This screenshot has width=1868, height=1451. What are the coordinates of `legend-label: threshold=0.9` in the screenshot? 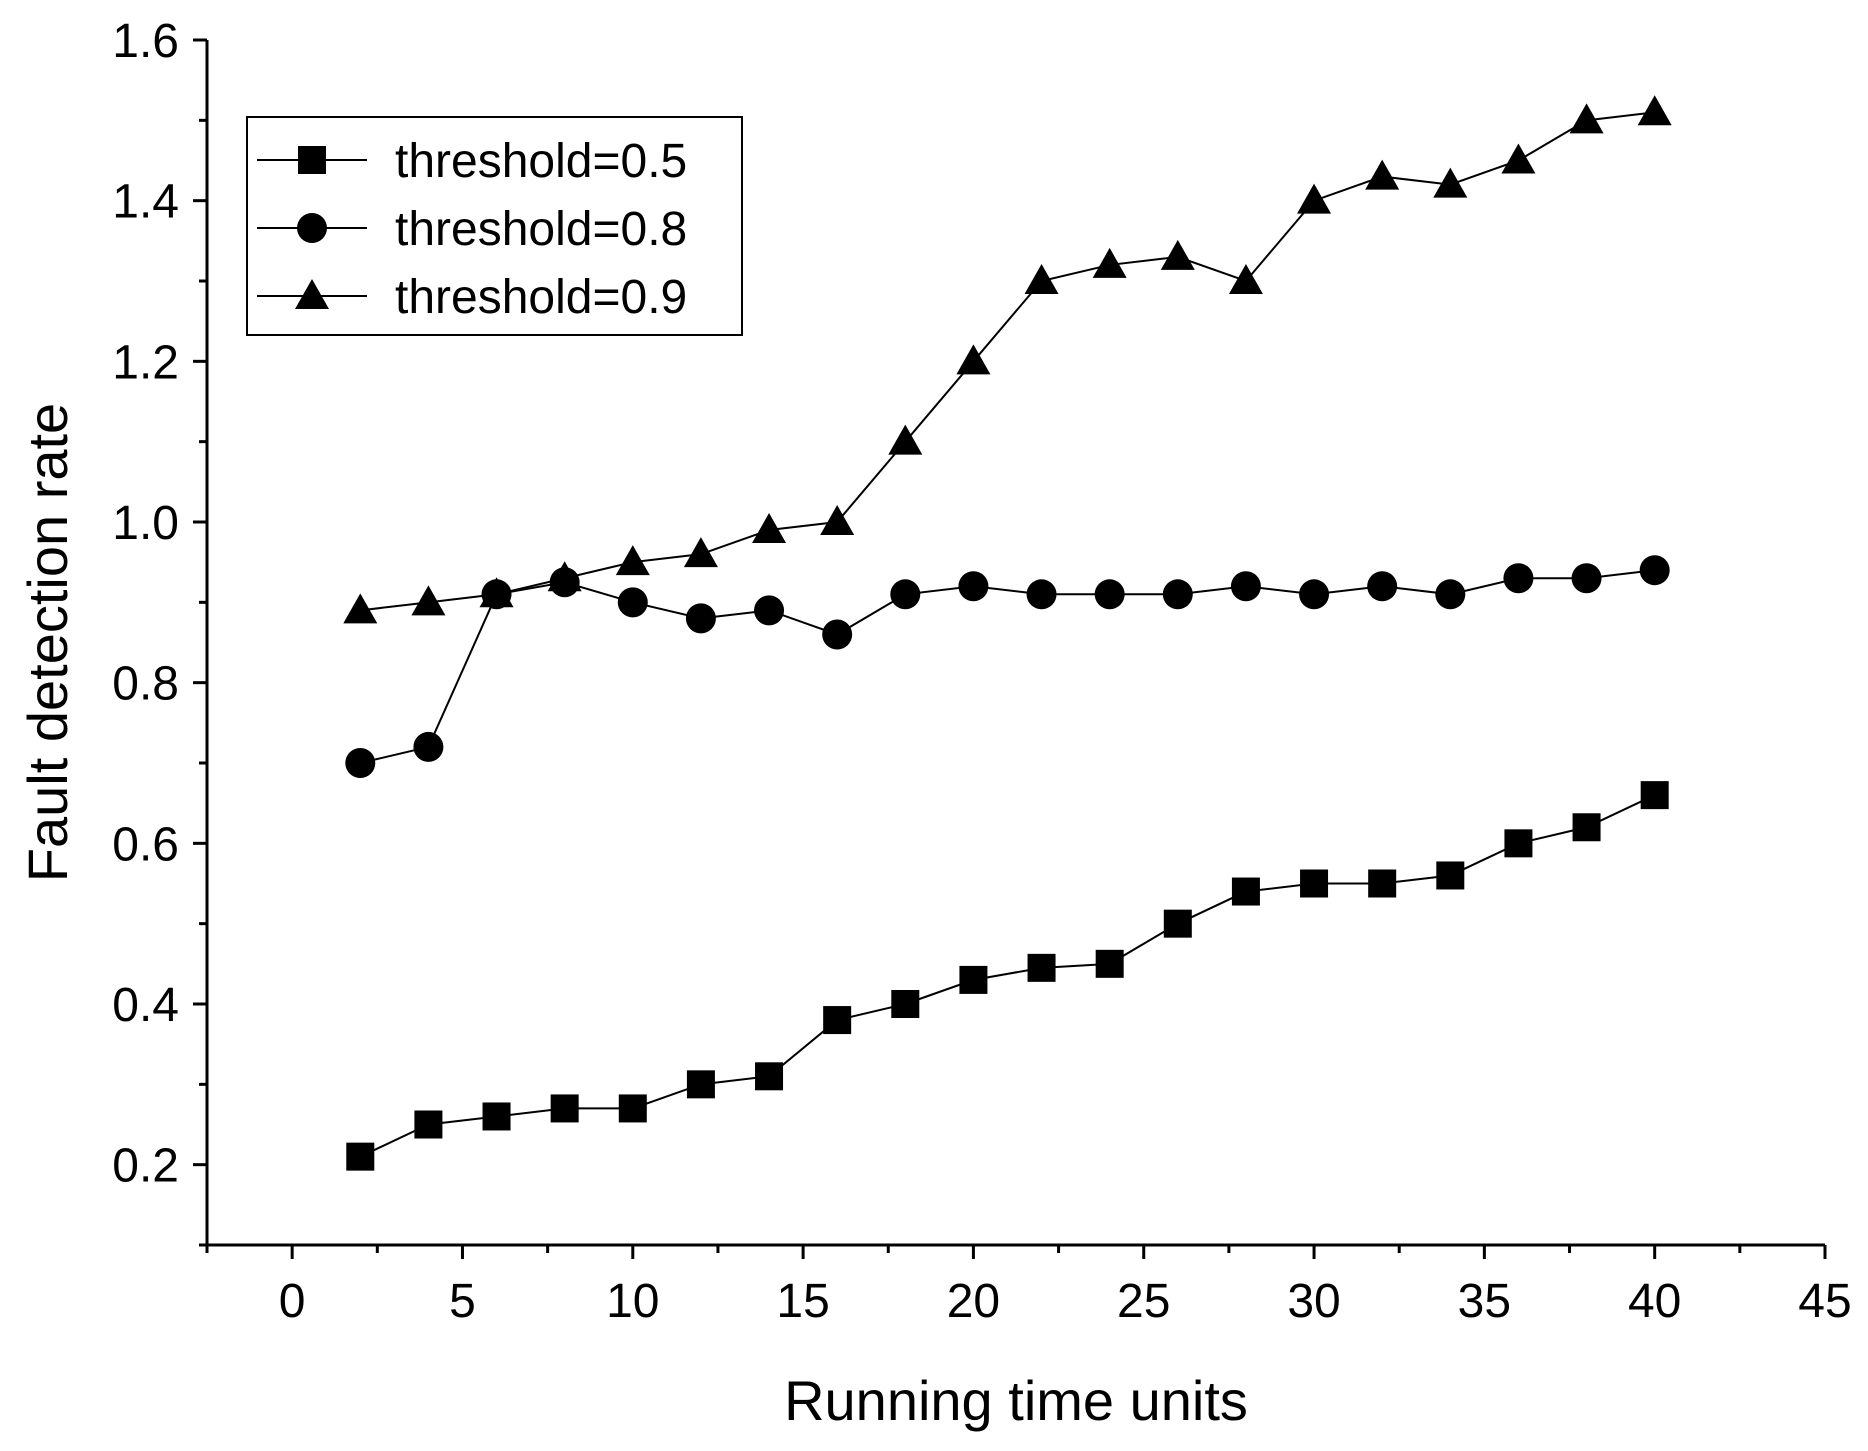 It's located at (541, 297).